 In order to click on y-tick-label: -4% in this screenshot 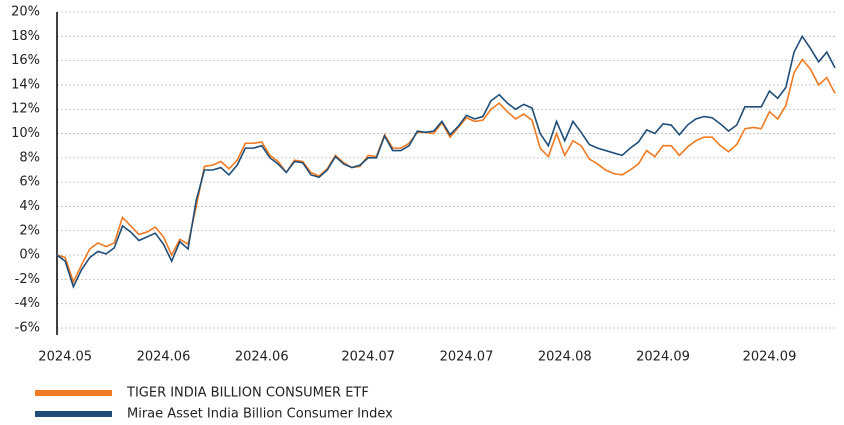, I will do `click(27, 303)`.